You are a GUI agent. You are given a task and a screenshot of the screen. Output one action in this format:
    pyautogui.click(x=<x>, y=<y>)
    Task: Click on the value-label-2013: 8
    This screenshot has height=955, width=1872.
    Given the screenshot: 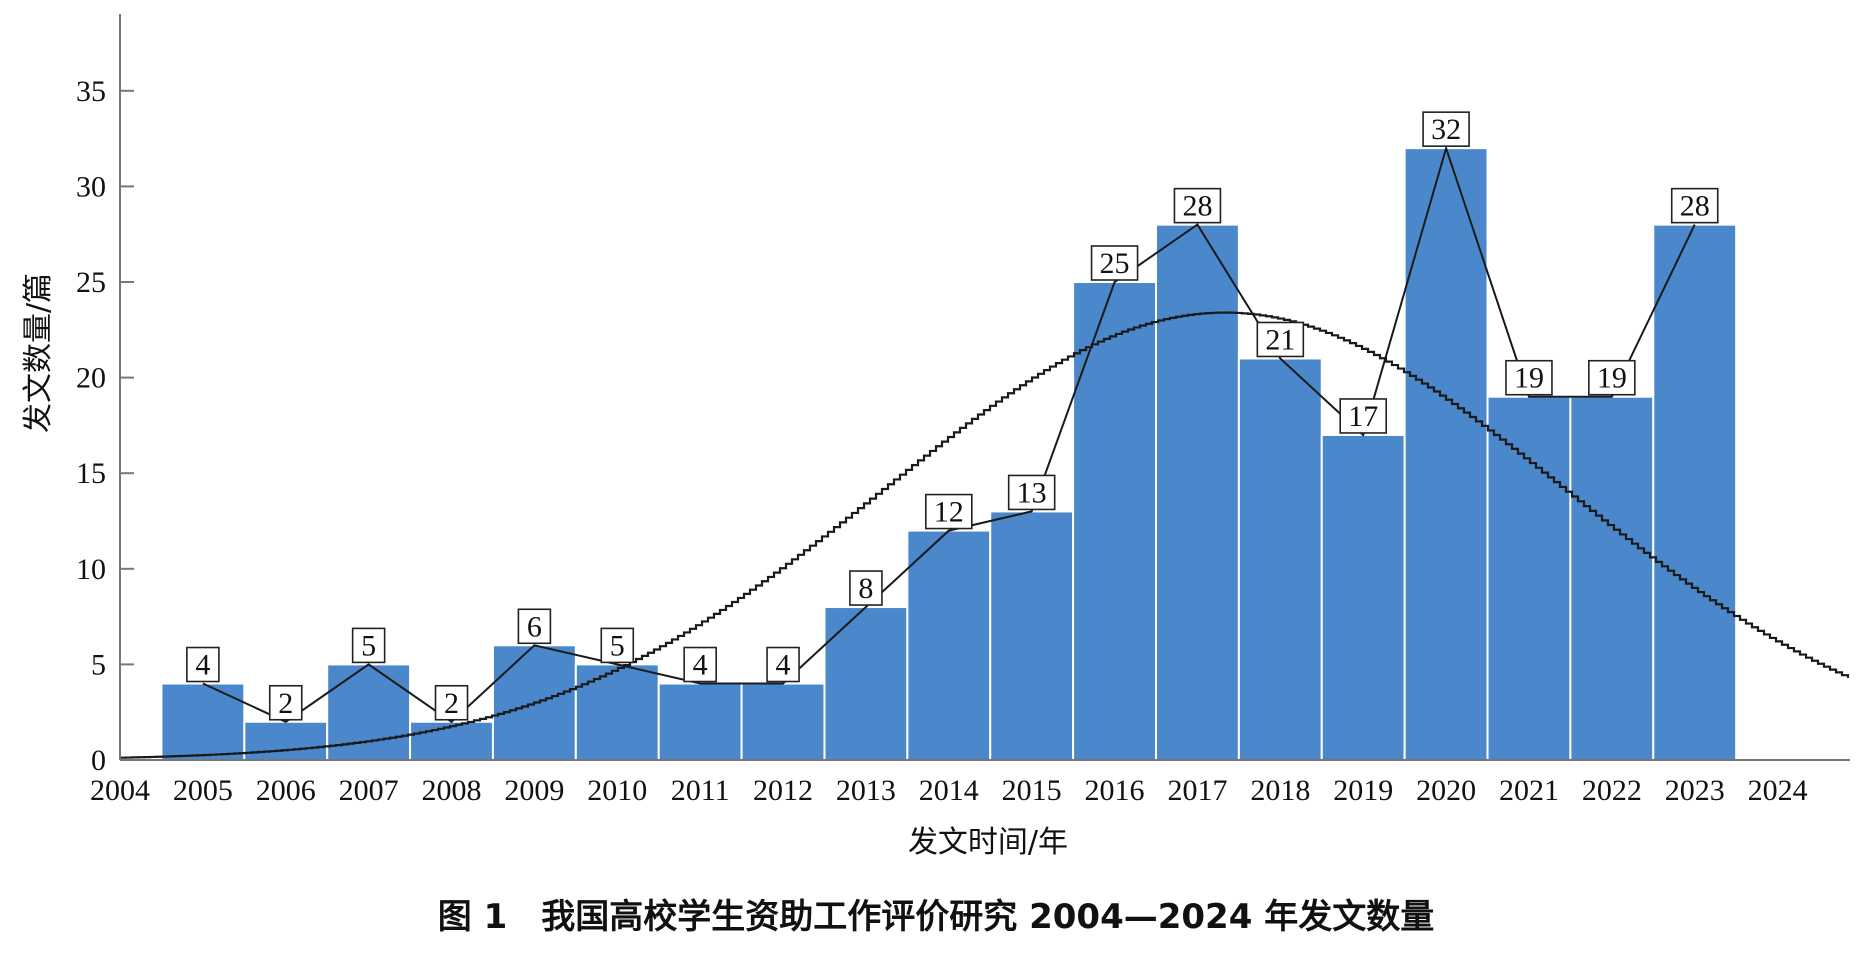 What is the action you would take?
    pyautogui.click(x=866, y=588)
    